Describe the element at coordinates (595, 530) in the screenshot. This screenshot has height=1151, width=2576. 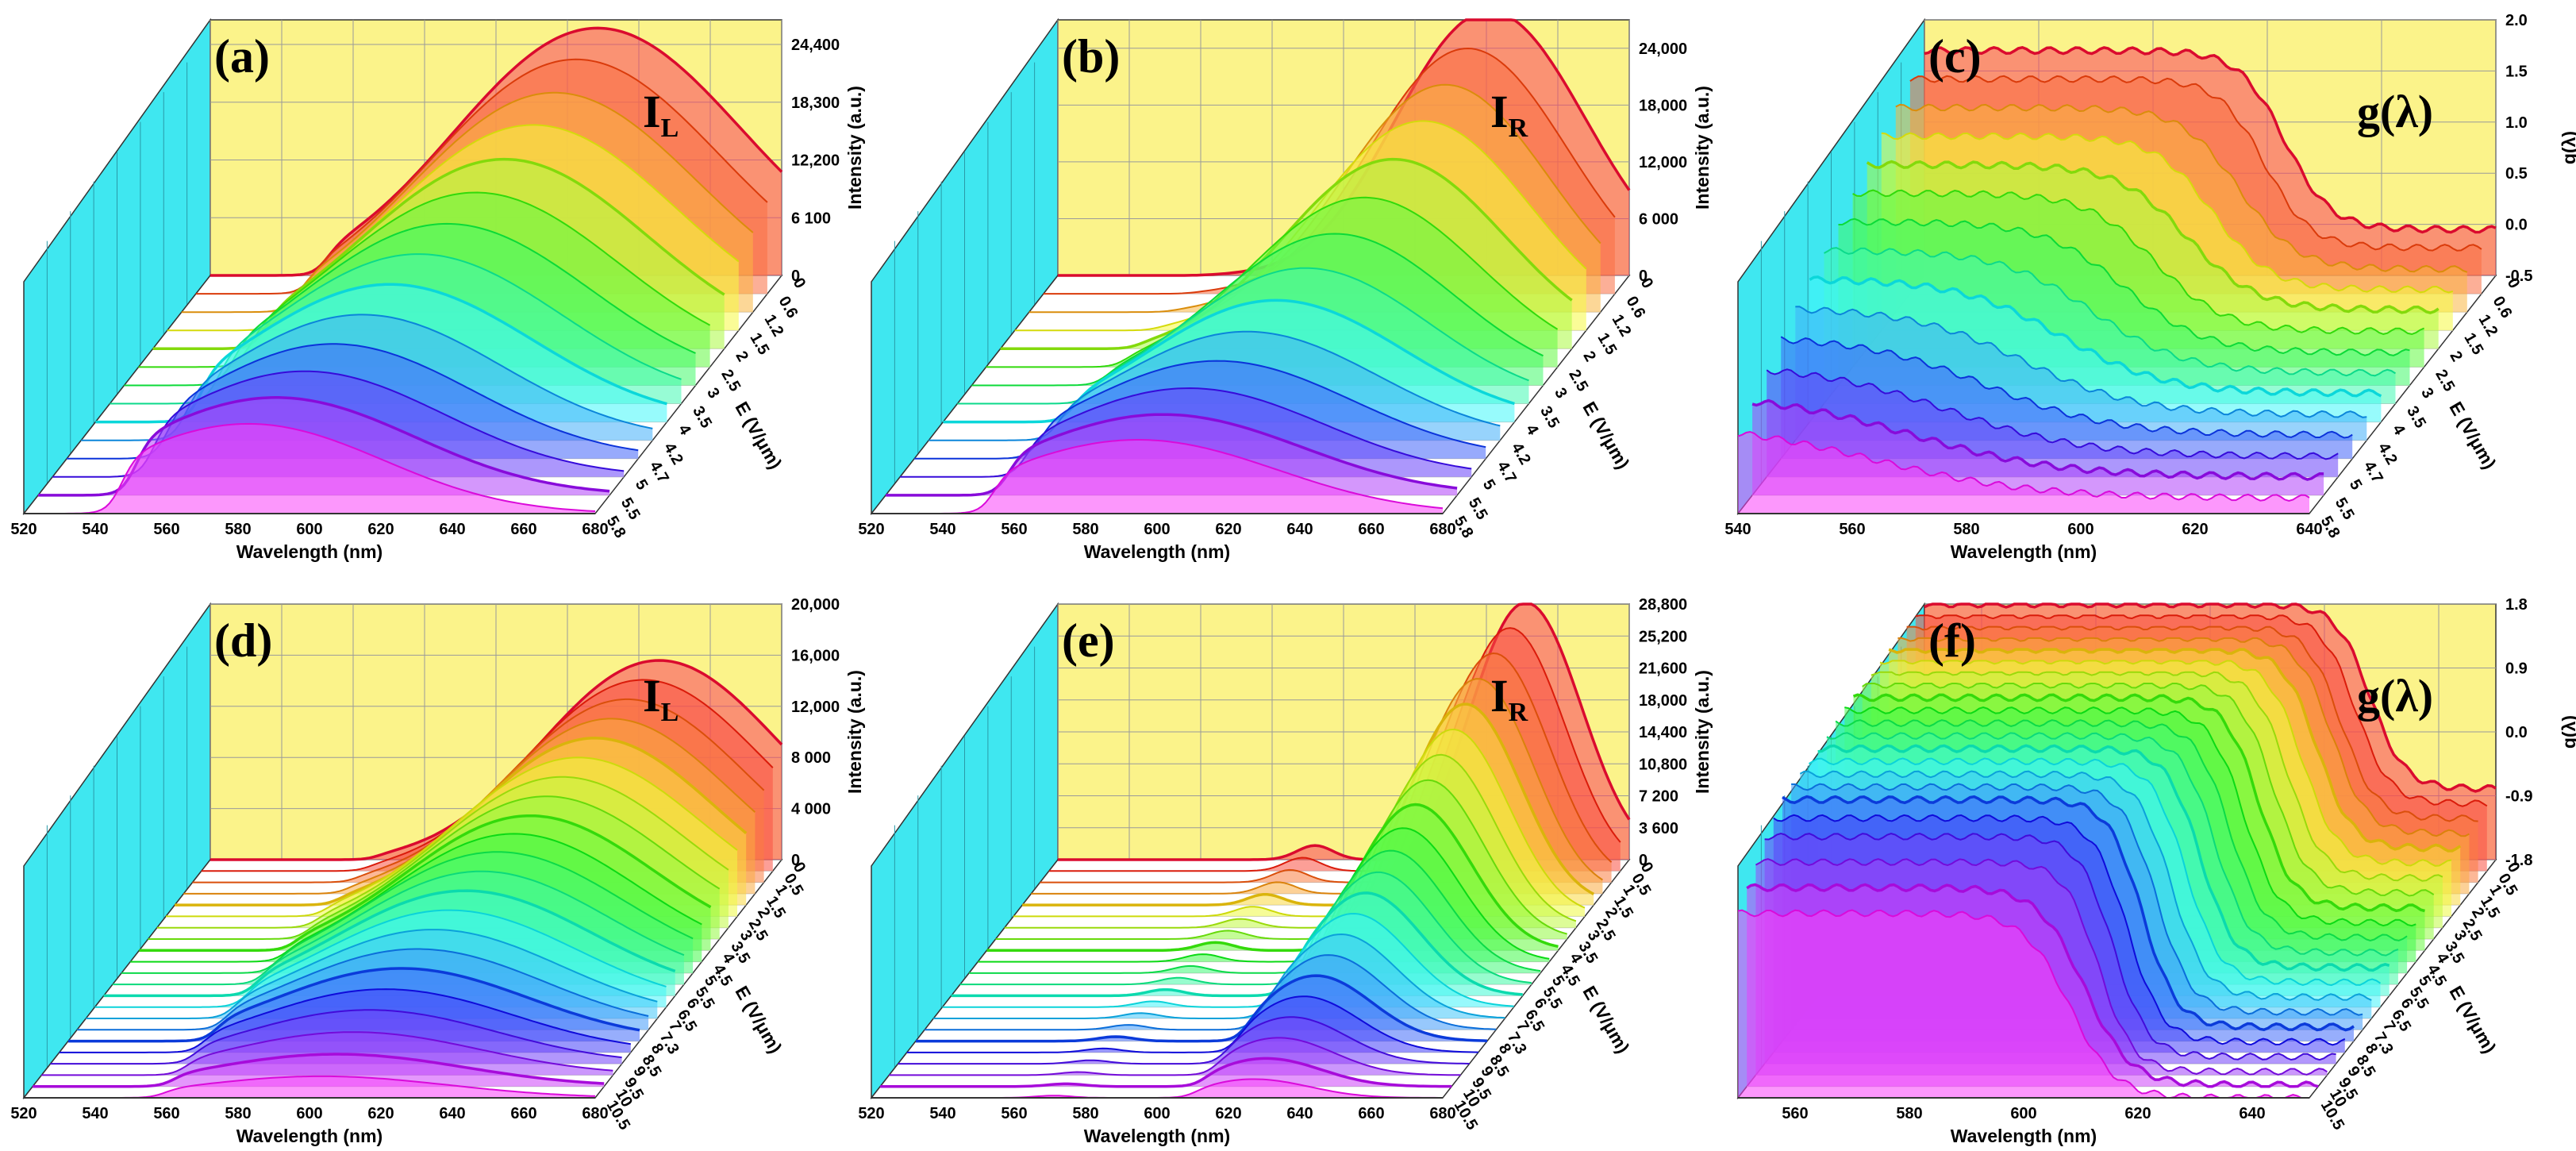
I see `x-tick-label: 680` at that location.